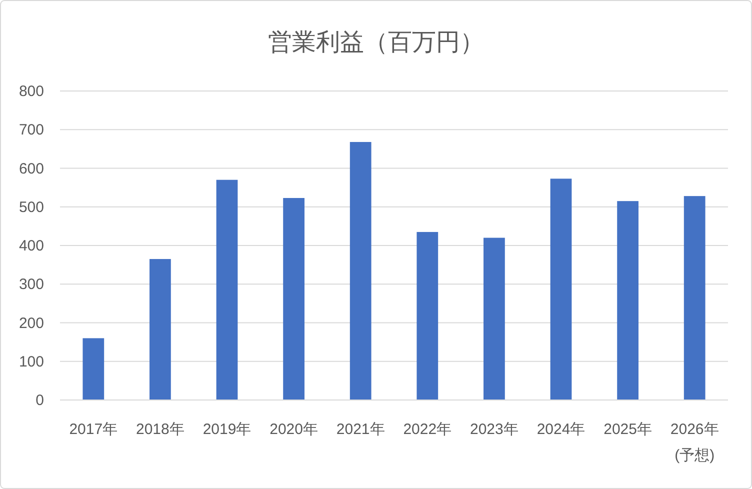 The height and width of the screenshot is (489, 752). I want to click on x-tick-label: 2021年, so click(360, 429).